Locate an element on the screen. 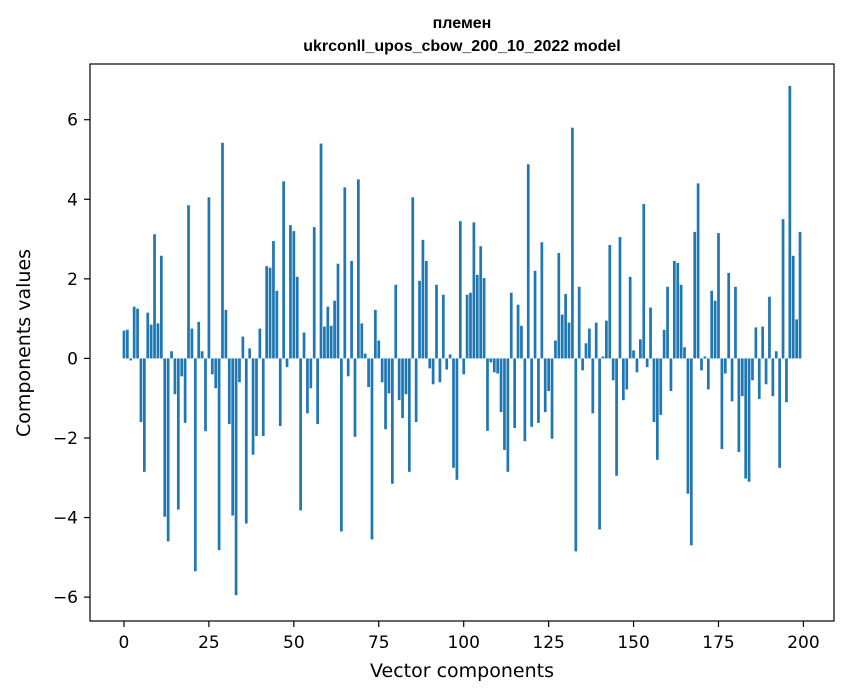 This screenshot has height=696, width=847. y-axis-label: Components values is located at coordinates (24, 343).